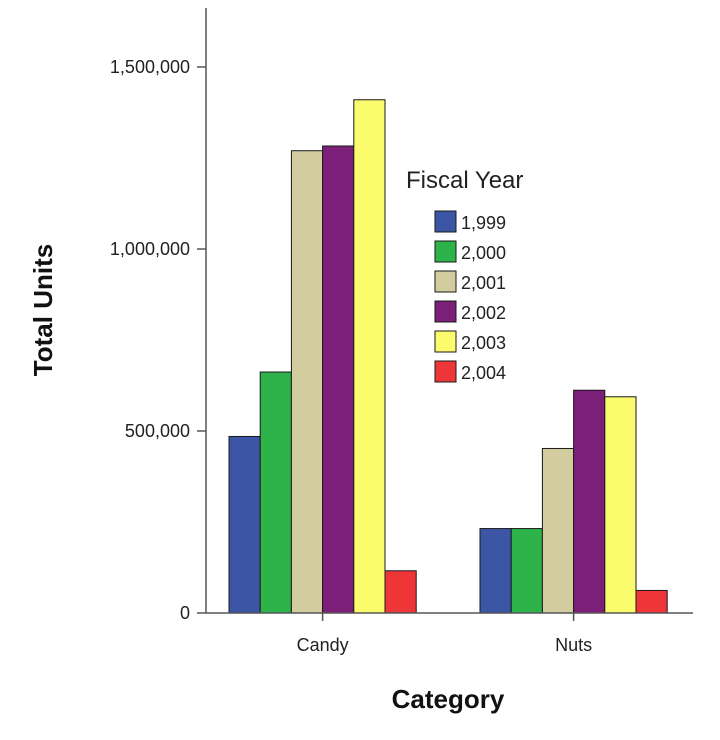 This screenshot has width=720, height=740. I want to click on bar-candy-2000, so click(275, 492).